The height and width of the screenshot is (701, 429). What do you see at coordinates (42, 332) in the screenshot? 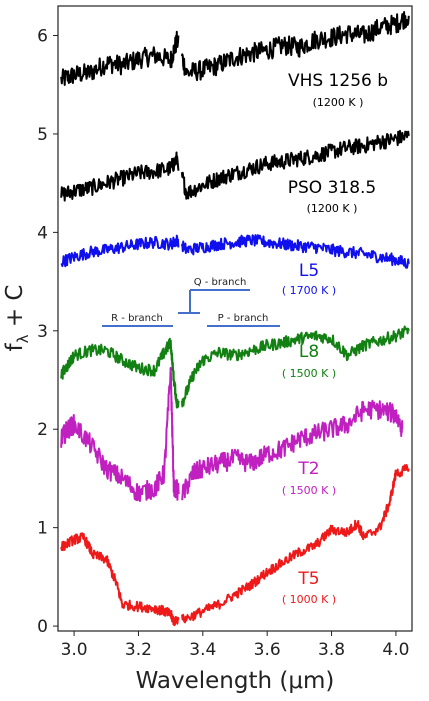
I see `y-tick-label: 3` at bounding box center [42, 332].